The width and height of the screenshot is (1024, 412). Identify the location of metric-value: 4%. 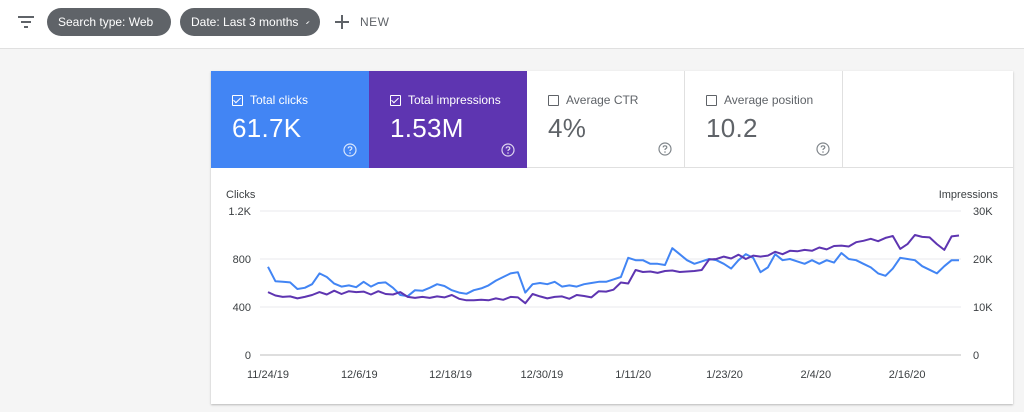
(567, 128).